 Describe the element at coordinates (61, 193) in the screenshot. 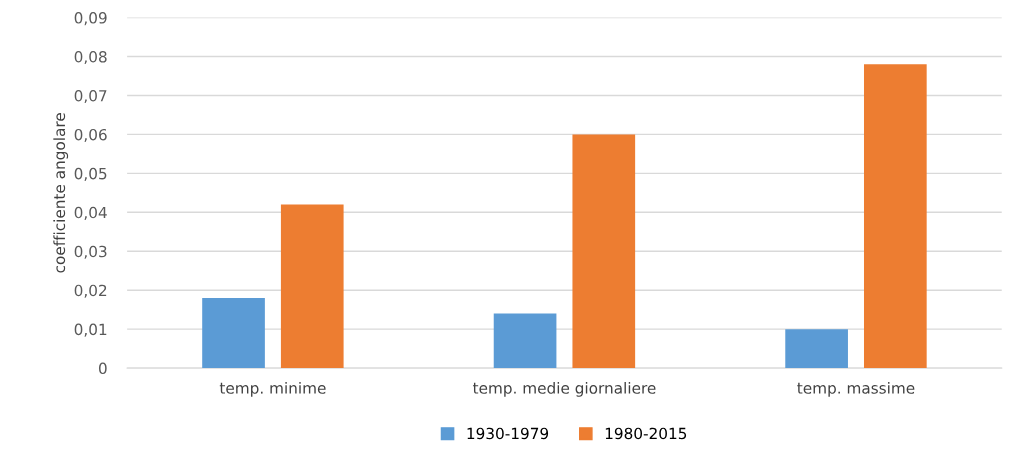

I see `y-axis-title: coefficiente angolare` at that location.